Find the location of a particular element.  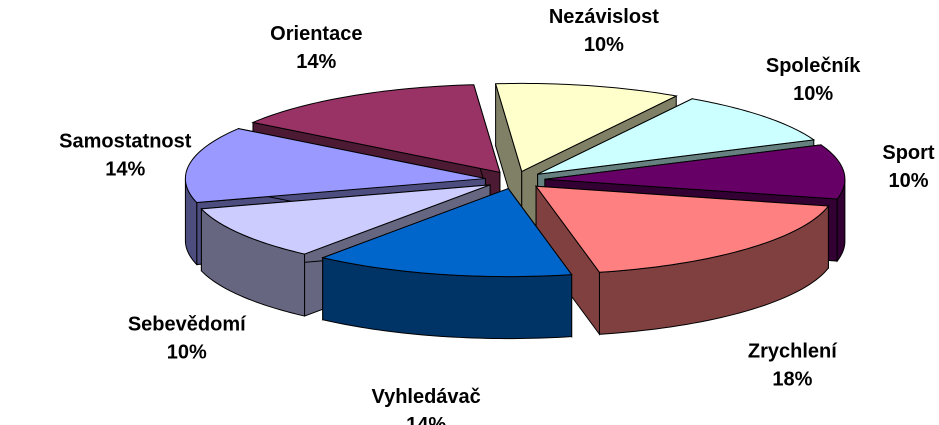

value-label: 18% is located at coordinates (792, 379).